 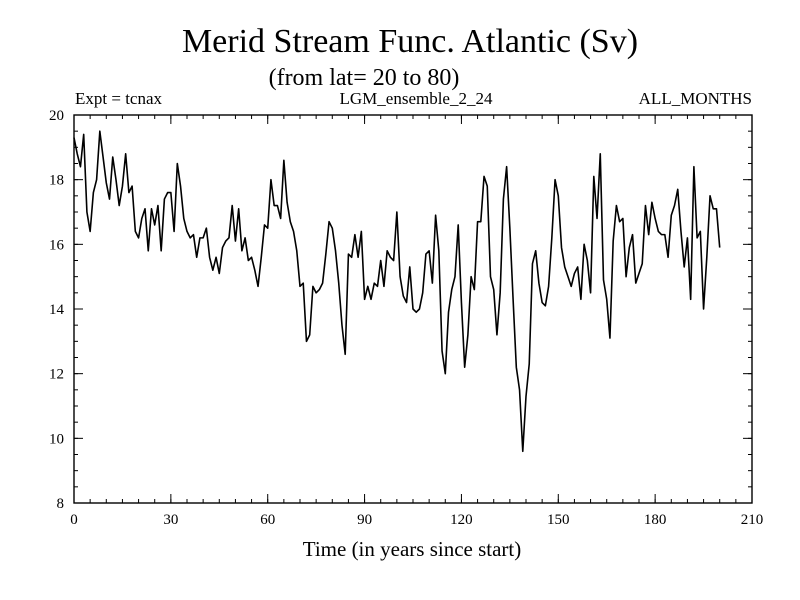 What do you see at coordinates (412, 549) in the screenshot?
I see `x-axis-label: Time (in years since start)` at bounding box center [412, 549].